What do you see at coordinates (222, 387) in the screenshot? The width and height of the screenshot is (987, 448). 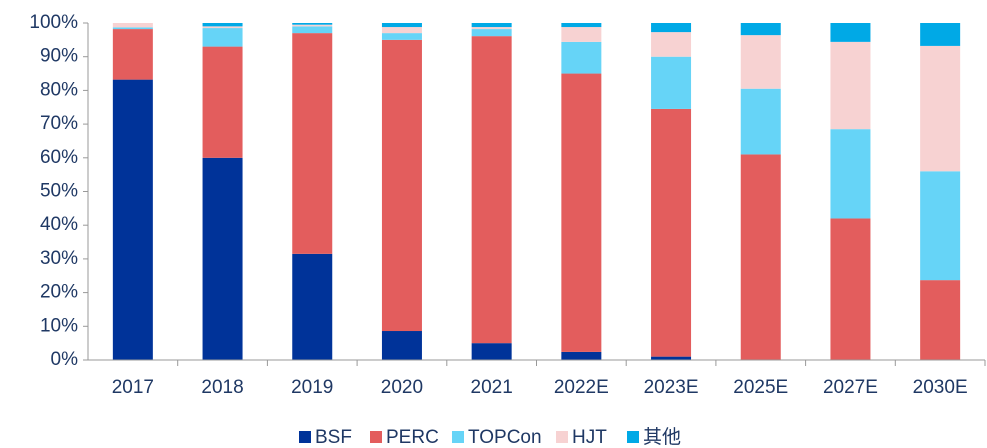 I see `x-tick-label: 2018` at bounding box center [222, 387].